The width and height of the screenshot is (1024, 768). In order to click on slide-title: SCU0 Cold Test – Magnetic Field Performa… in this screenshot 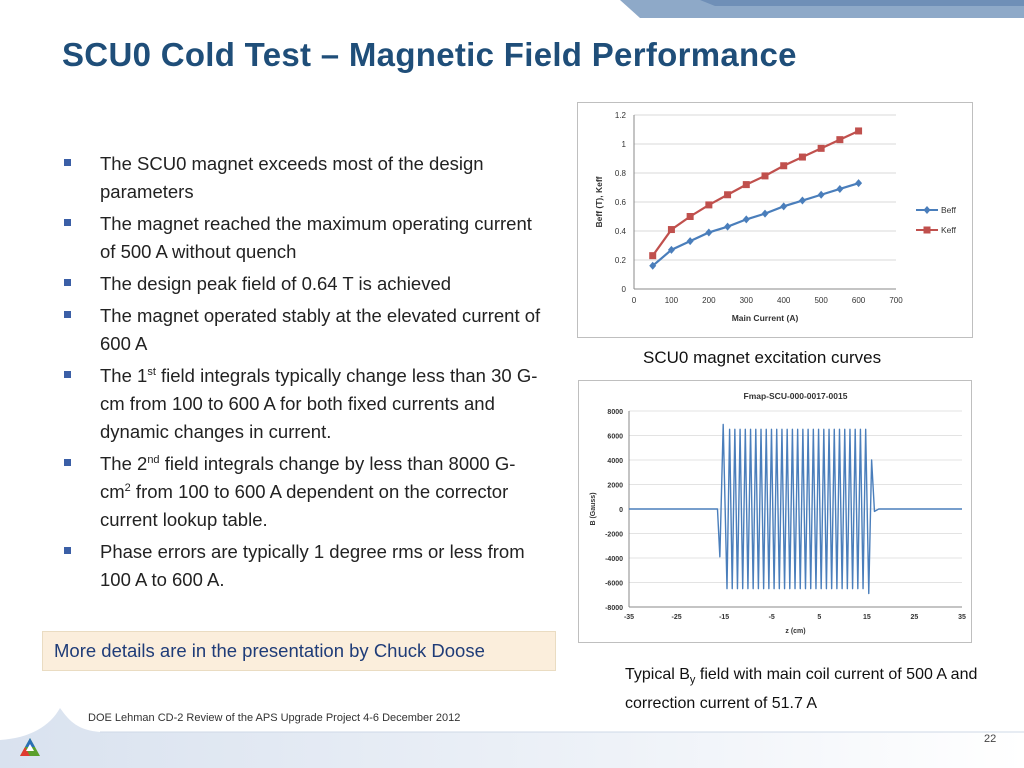, I will do `click(429, 54)`.